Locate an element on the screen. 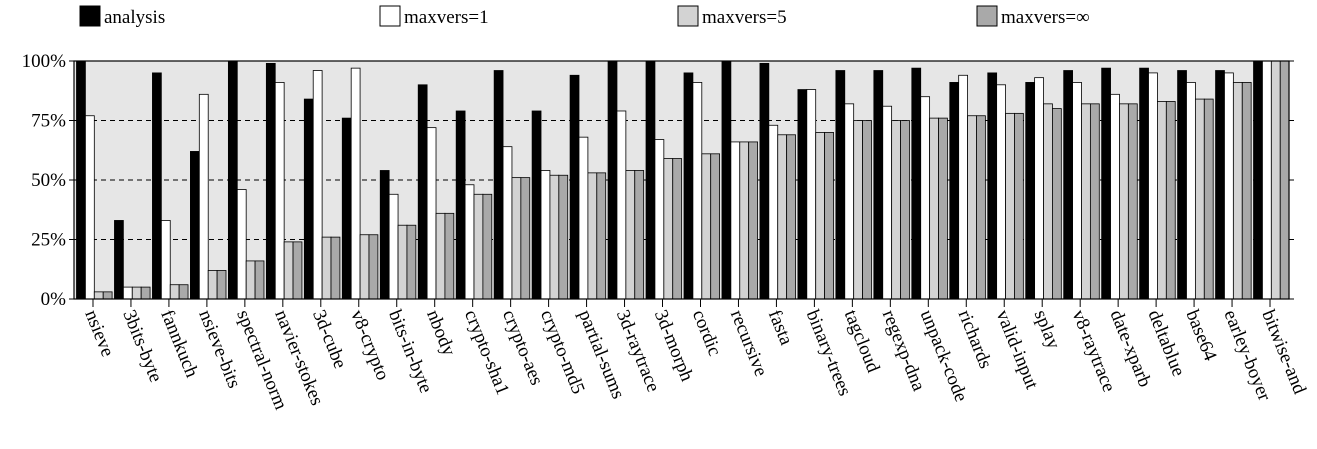 The image size is (1317, 449). x-tick-label-base64: base64 is located at coordinates (1200, 335).